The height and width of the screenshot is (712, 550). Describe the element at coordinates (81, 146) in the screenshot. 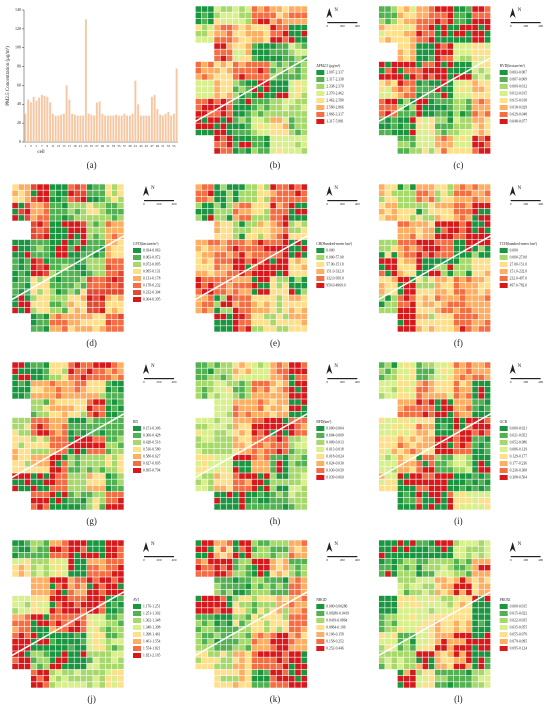

I see `x-tick-label: 21` at that location.